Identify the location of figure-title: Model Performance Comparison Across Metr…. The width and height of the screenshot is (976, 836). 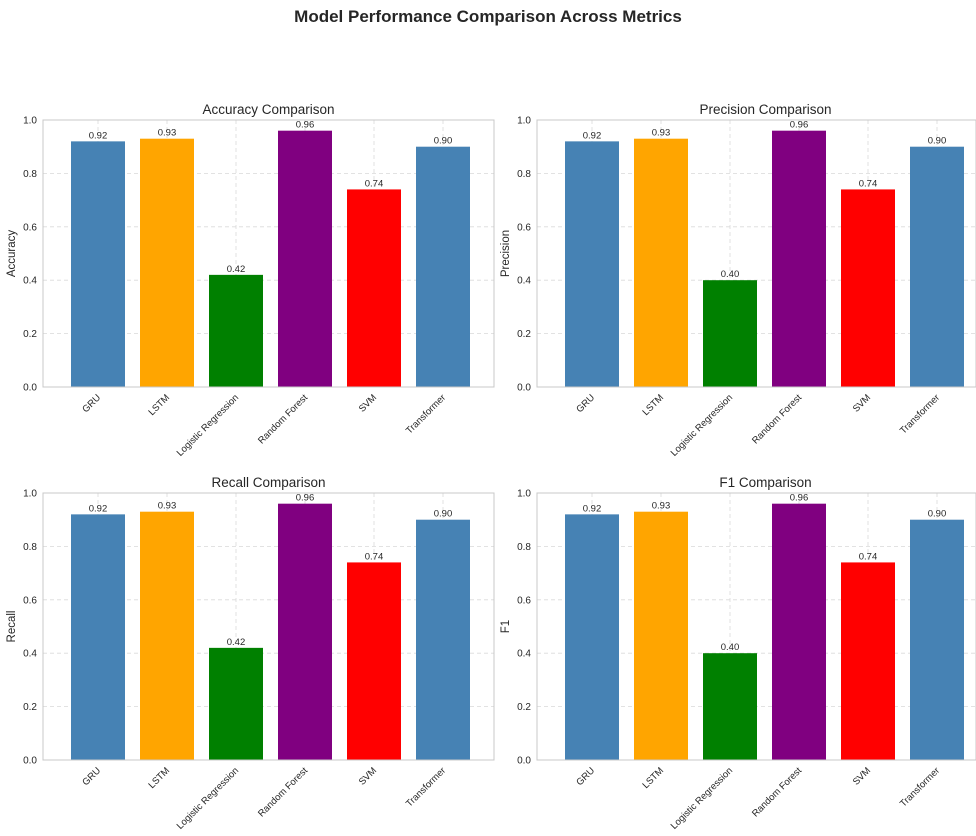
(488, 16).